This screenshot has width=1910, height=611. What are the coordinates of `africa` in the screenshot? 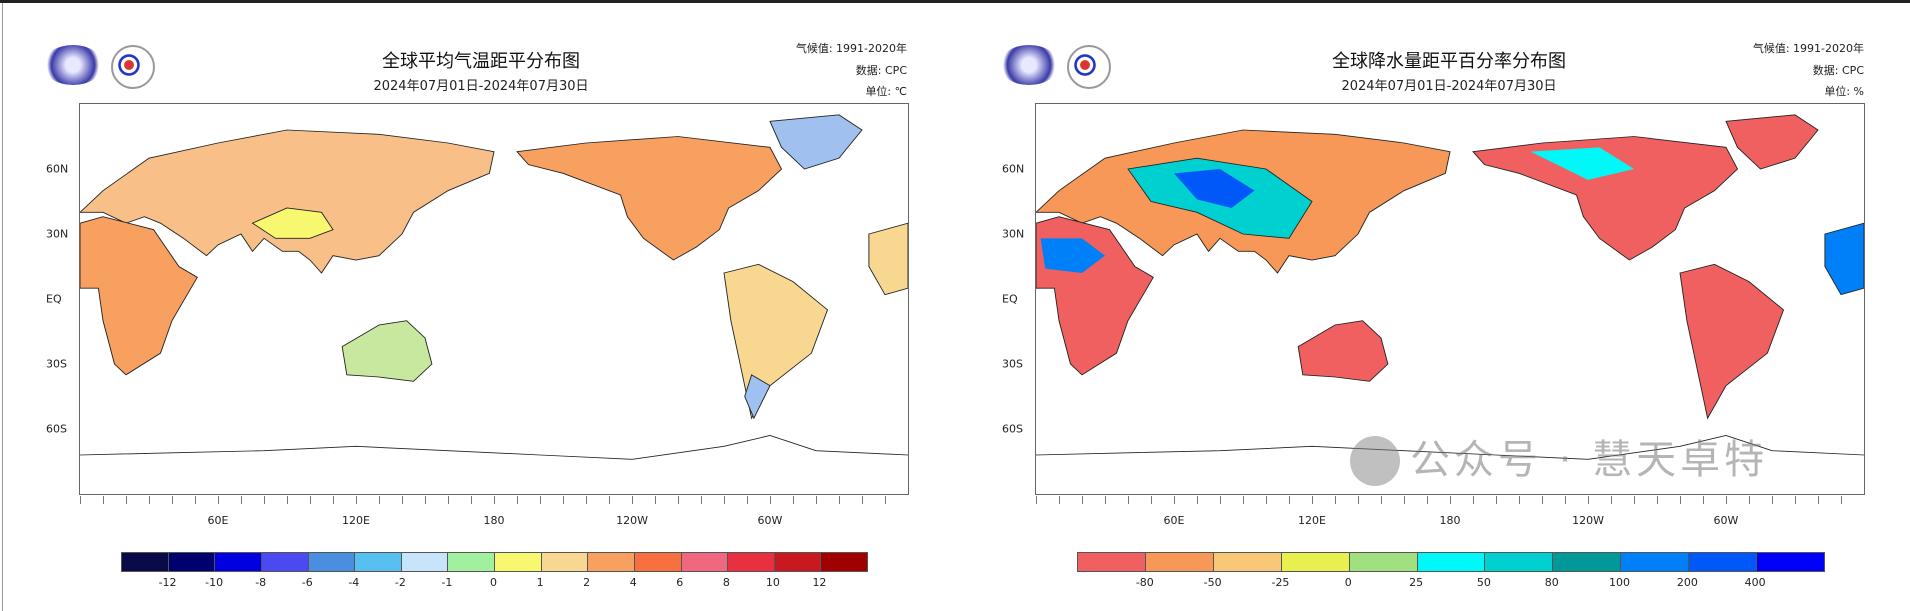 It's located at (139, 296).